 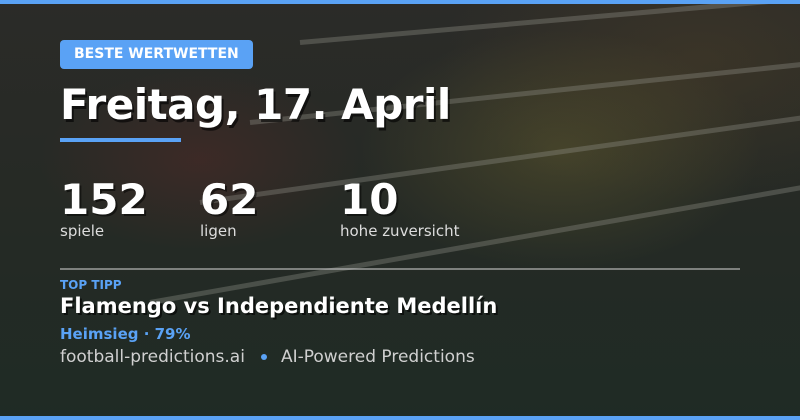 What do you see at coordinates (400, 2) in the screenshot?
I see `top-accent-bar` at bounding box center [400, 2].